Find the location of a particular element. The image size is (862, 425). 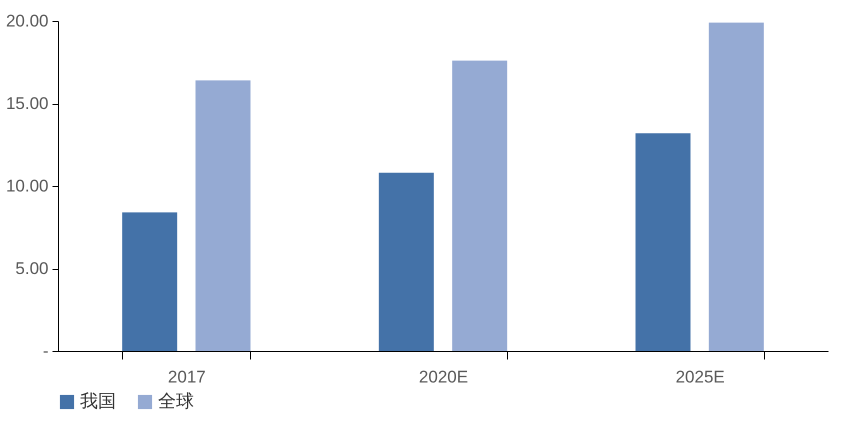

x-tick-label: 2020E is located at coordinates (443, 377).